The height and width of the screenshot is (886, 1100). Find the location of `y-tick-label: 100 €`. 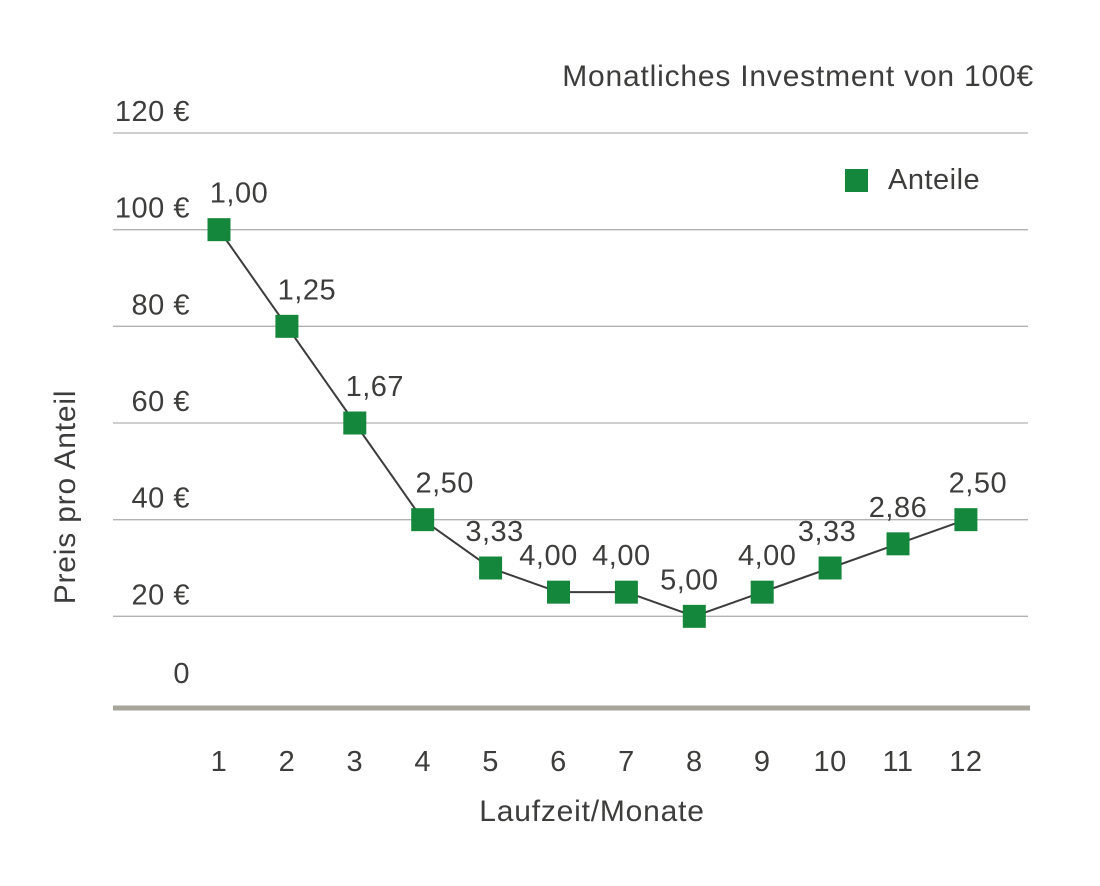

y-tick-label: 100 € is located at coordinates (152, 209).